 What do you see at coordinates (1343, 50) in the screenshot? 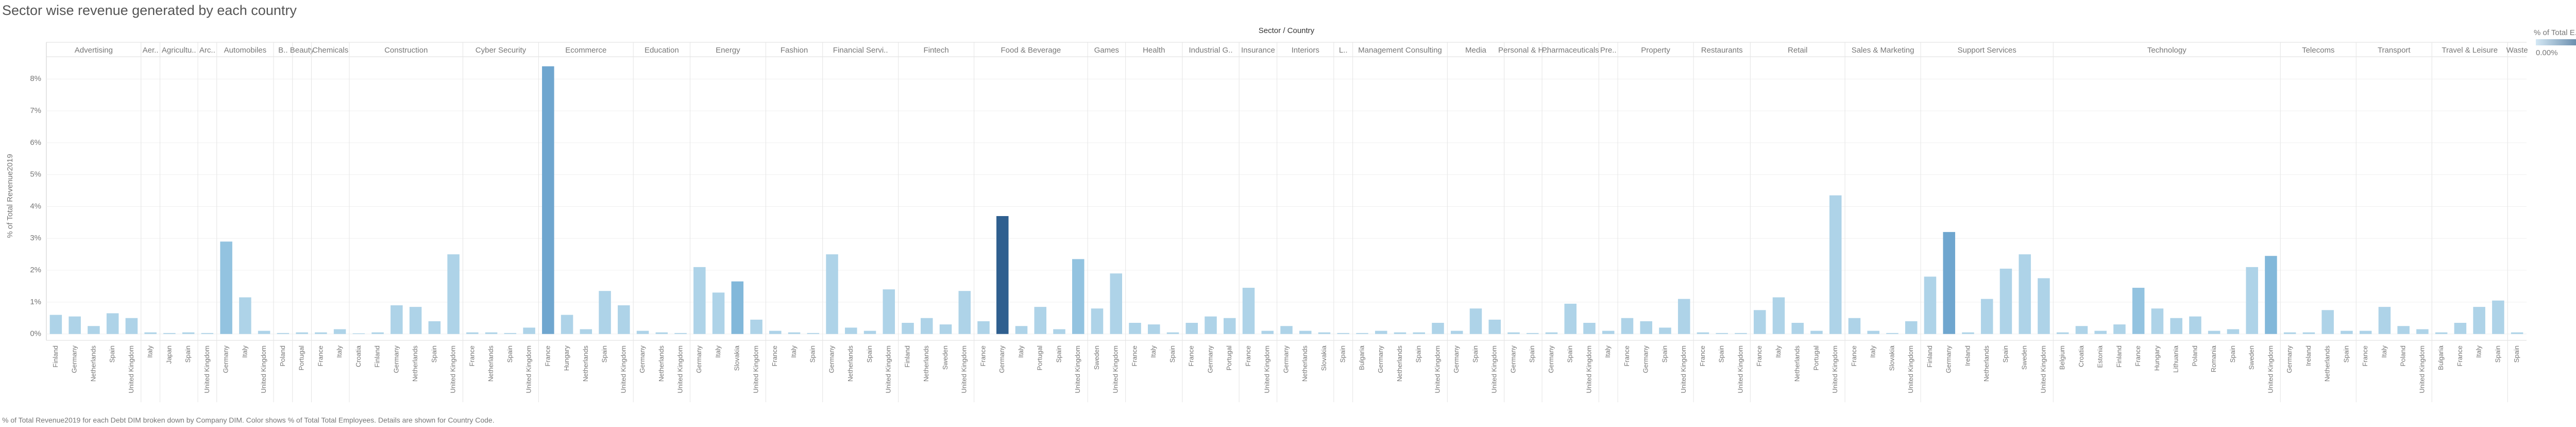
I see `sector-label: L..` at bounding box center [1343, 50].